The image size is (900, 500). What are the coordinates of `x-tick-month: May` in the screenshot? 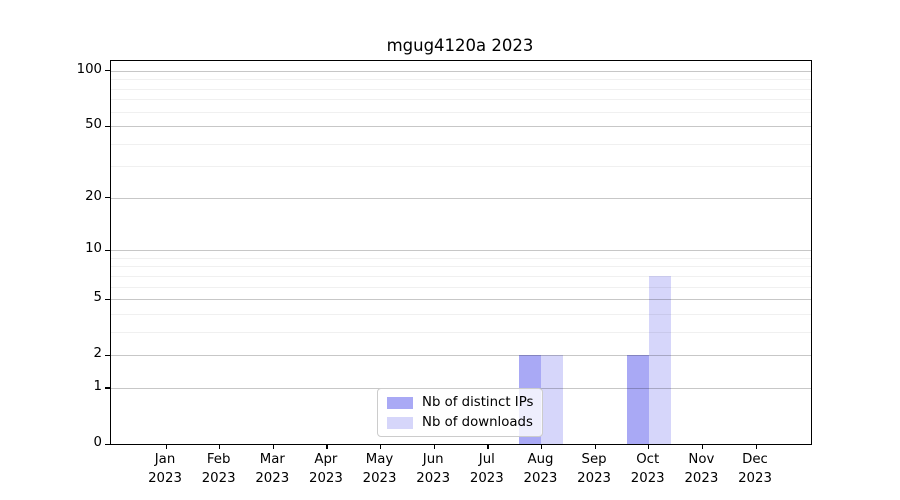 It's located at (379, 459).